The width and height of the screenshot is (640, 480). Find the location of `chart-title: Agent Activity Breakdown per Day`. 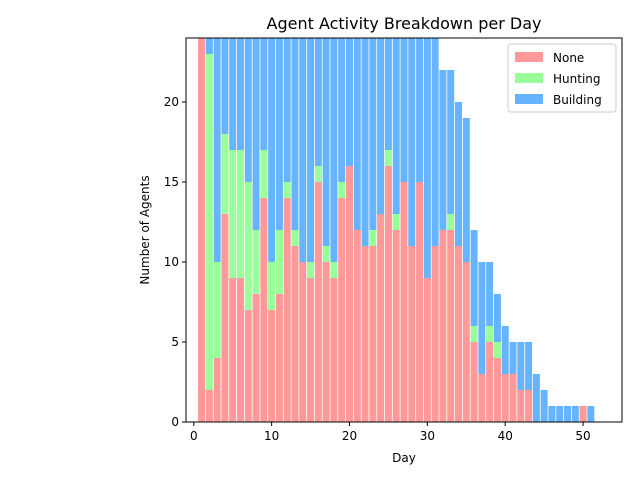

chart-title: Agent Activity Breakdown per Day is located at coordinates (404, 23).